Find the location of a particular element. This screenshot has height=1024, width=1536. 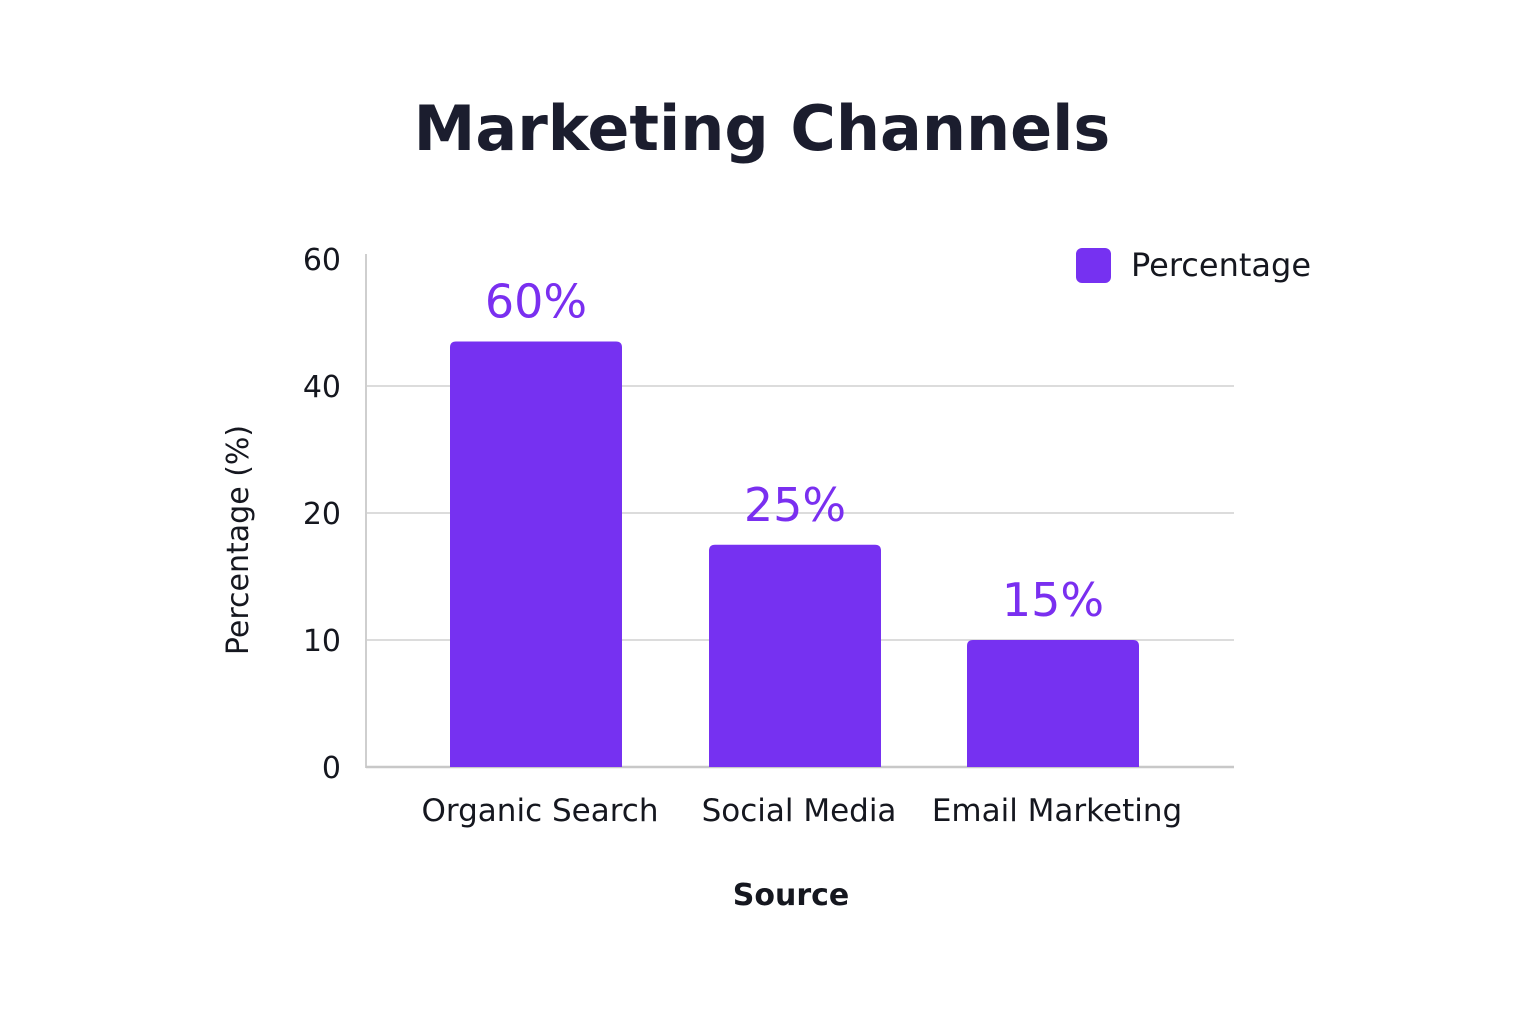

data-label: 60% is located at coordinates (536, 302).